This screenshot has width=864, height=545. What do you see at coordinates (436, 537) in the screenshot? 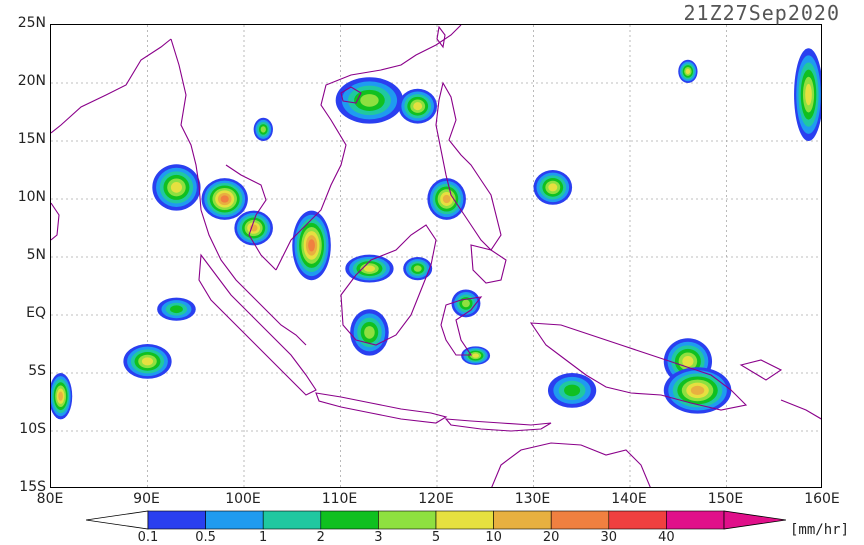
I see `legend-tick-label: 5` at bounding box center [436, 537].